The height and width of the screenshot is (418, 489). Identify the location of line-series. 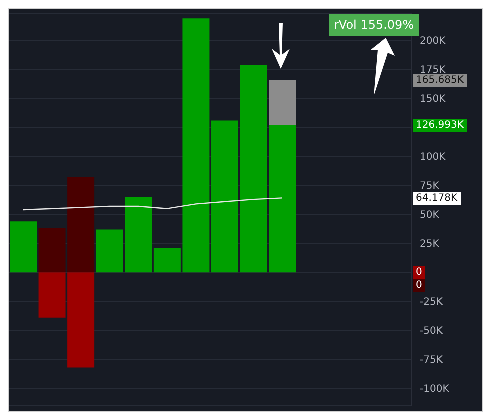
(153, 204).